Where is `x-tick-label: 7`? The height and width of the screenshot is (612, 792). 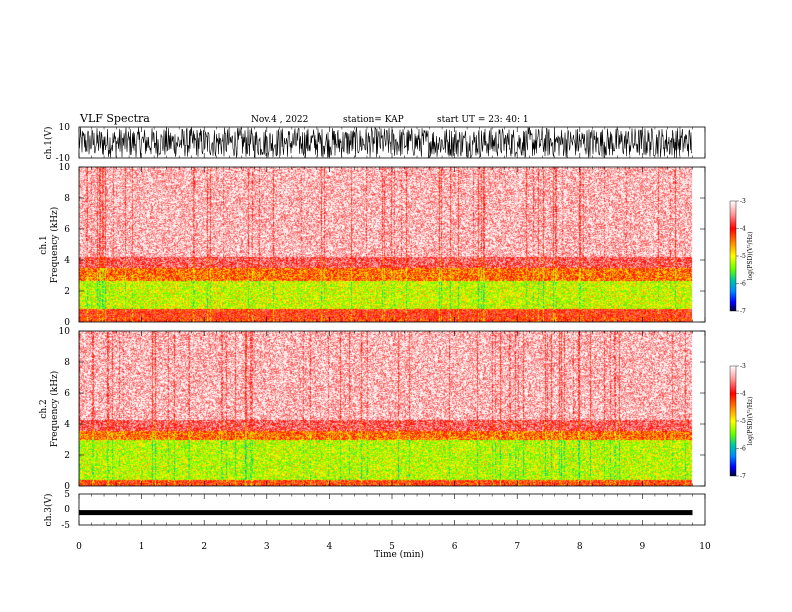 x-tick-label: 7 is located at coordinates (517, 547).